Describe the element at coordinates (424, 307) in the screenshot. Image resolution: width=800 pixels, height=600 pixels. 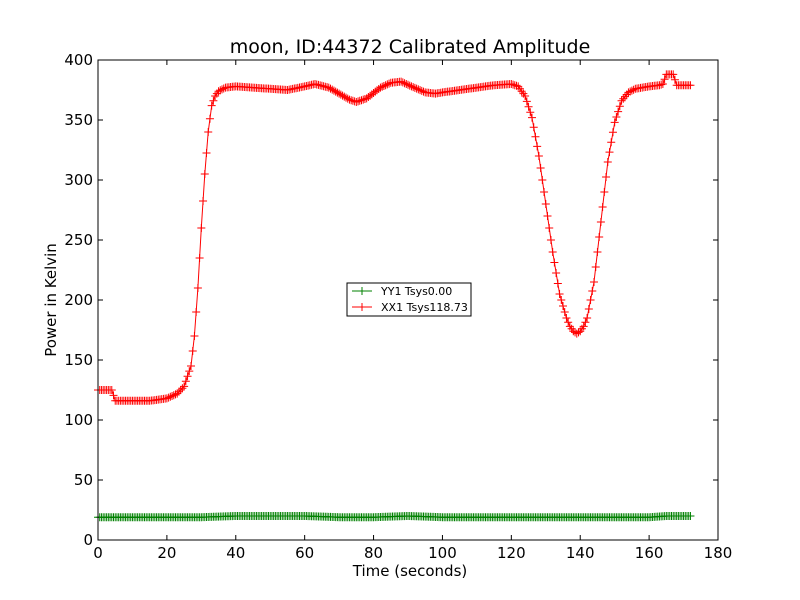
I see `legend-label-xx1: XX1 Tsys118.73` at that location.